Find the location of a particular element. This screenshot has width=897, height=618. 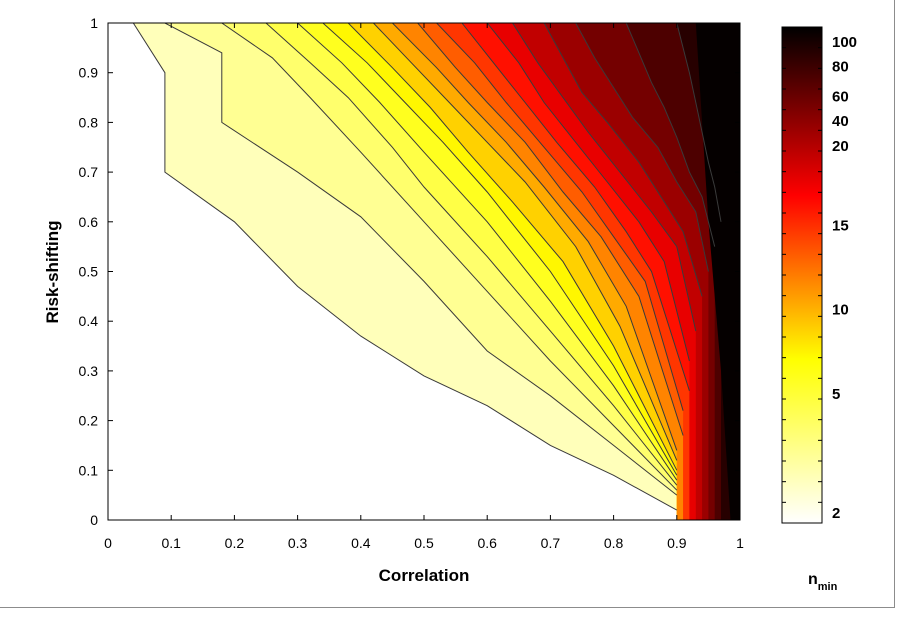

y-tick-label: 0.1 is located at coordinates (89, 470).